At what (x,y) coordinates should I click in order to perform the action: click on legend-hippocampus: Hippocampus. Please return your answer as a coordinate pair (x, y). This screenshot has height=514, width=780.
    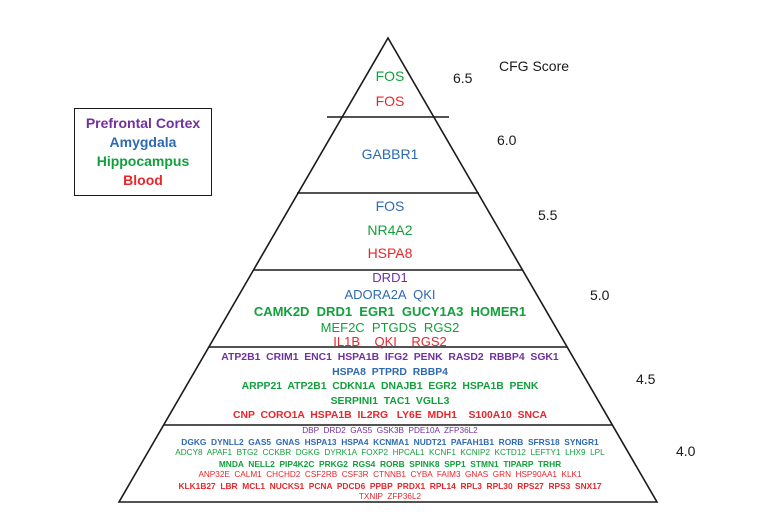
    Looking at the image, I should click on (143, 161).